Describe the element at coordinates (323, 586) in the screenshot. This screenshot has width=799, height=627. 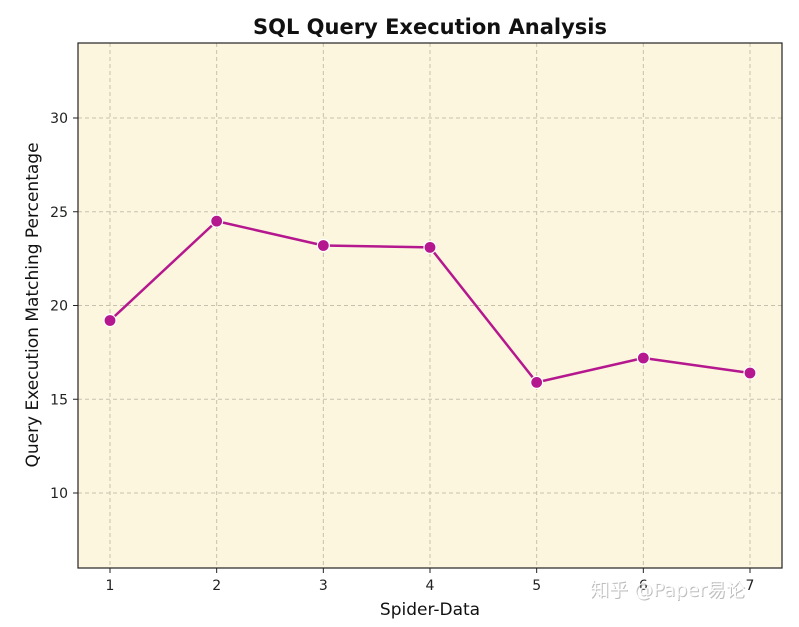
I see `x-tick-label: 3` at that location.